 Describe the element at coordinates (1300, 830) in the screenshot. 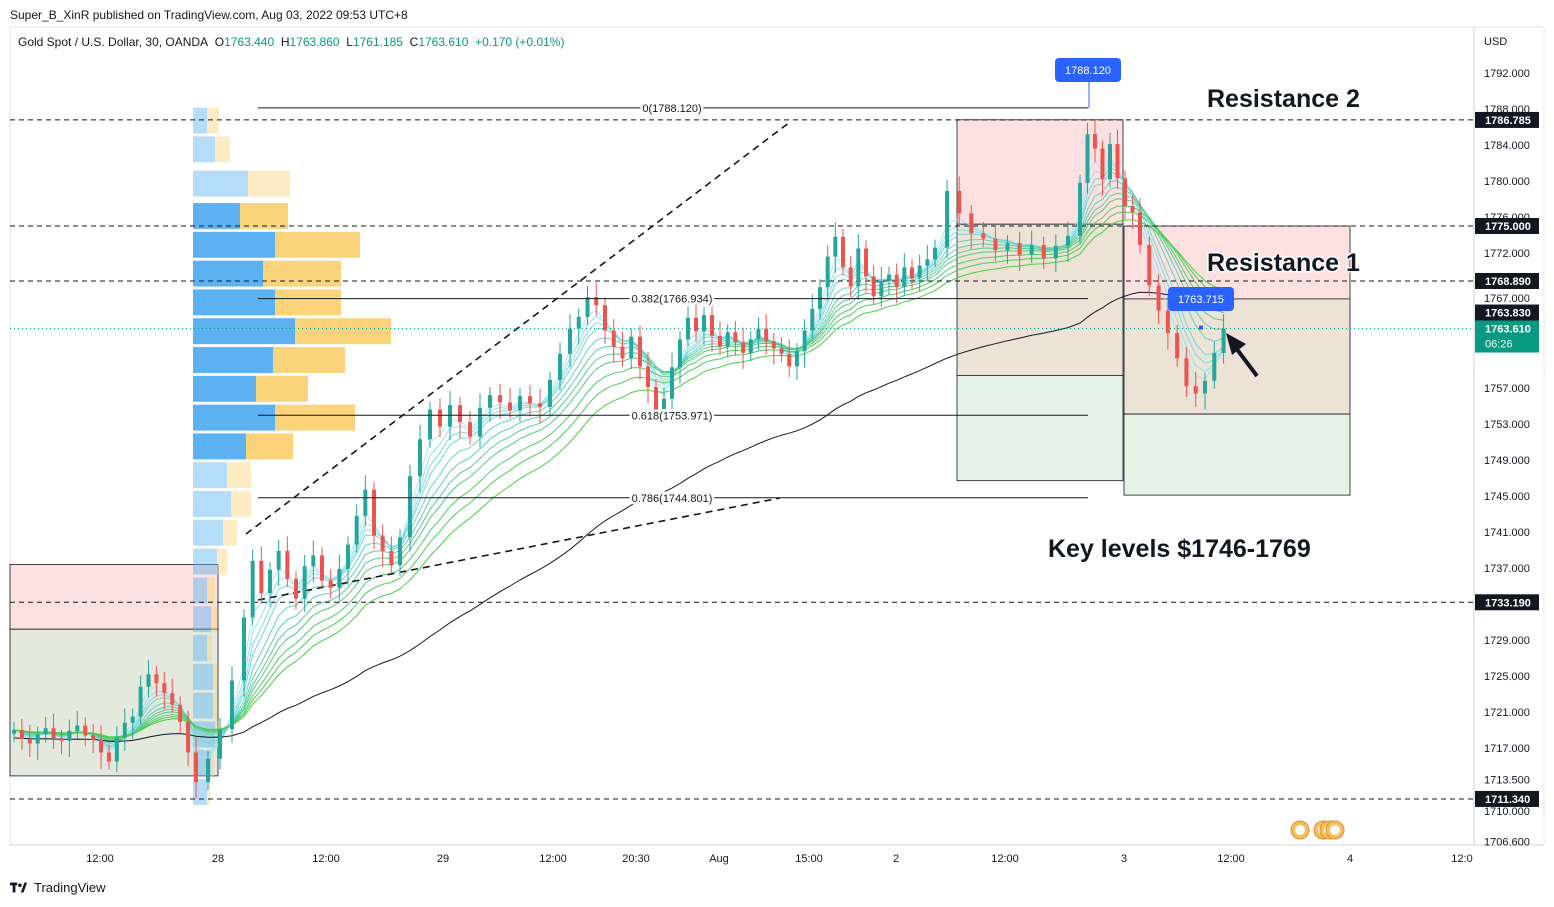

I see `economic-event-flag-center` at that location.